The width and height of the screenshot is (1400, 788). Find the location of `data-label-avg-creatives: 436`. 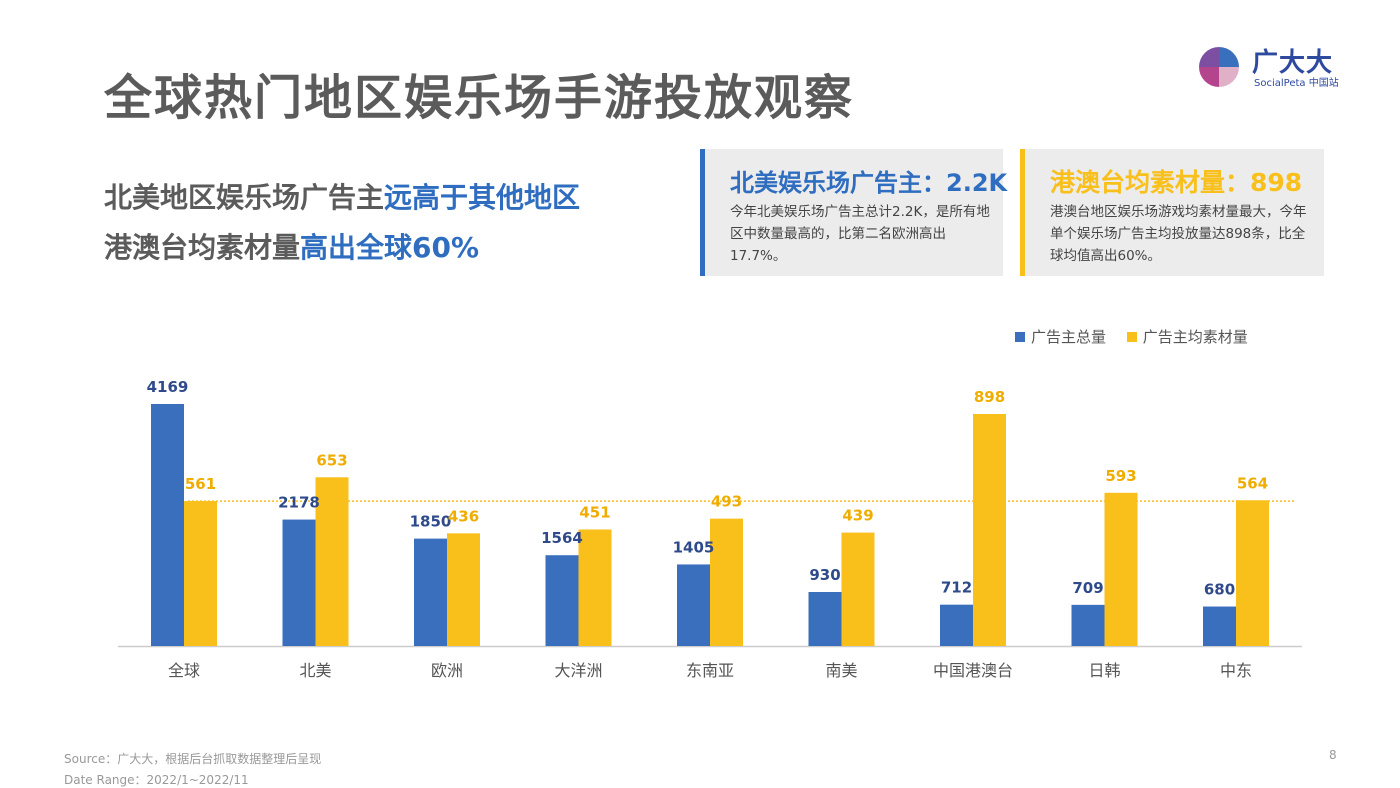

data-label-avg-creatives: 436 is located at coordinates (463, 516).